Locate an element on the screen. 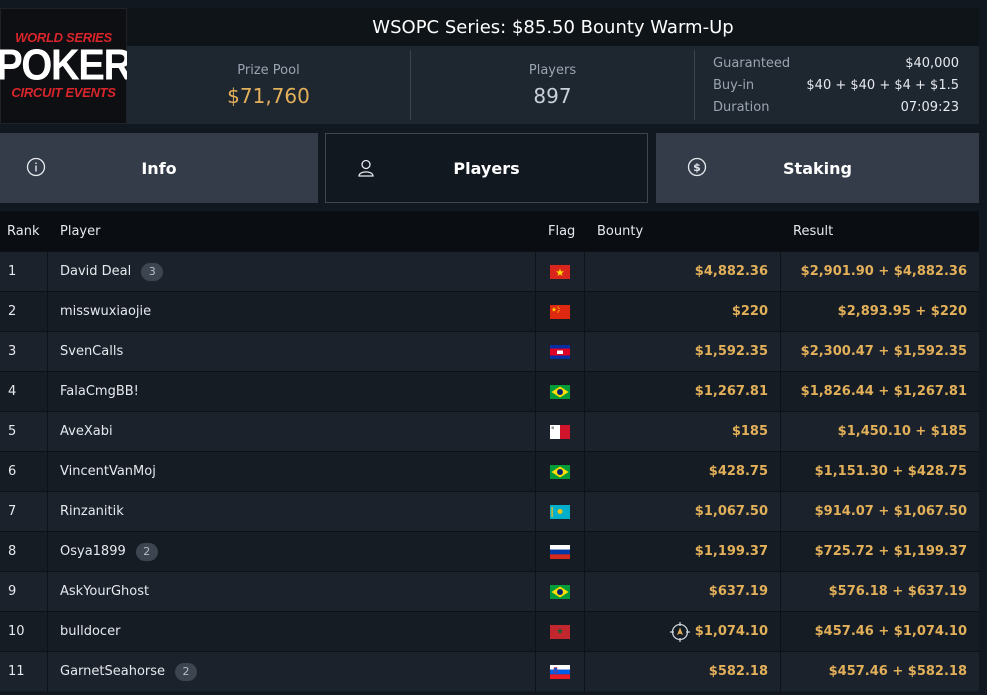  players-label: Players is located at coordinates (552, 70).